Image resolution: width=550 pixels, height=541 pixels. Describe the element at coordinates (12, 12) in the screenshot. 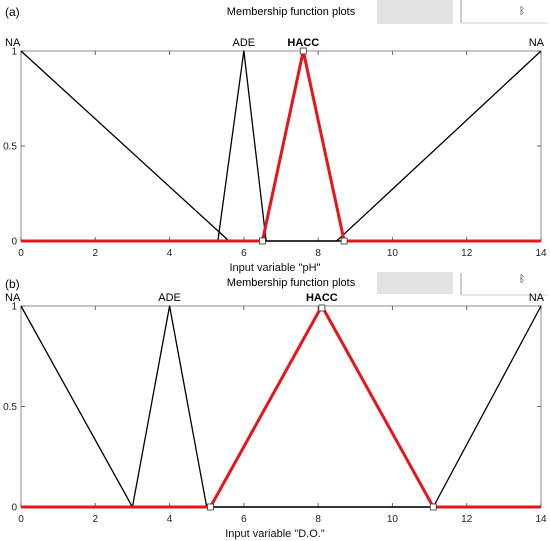

I see `panel-label: (a)` at that location.